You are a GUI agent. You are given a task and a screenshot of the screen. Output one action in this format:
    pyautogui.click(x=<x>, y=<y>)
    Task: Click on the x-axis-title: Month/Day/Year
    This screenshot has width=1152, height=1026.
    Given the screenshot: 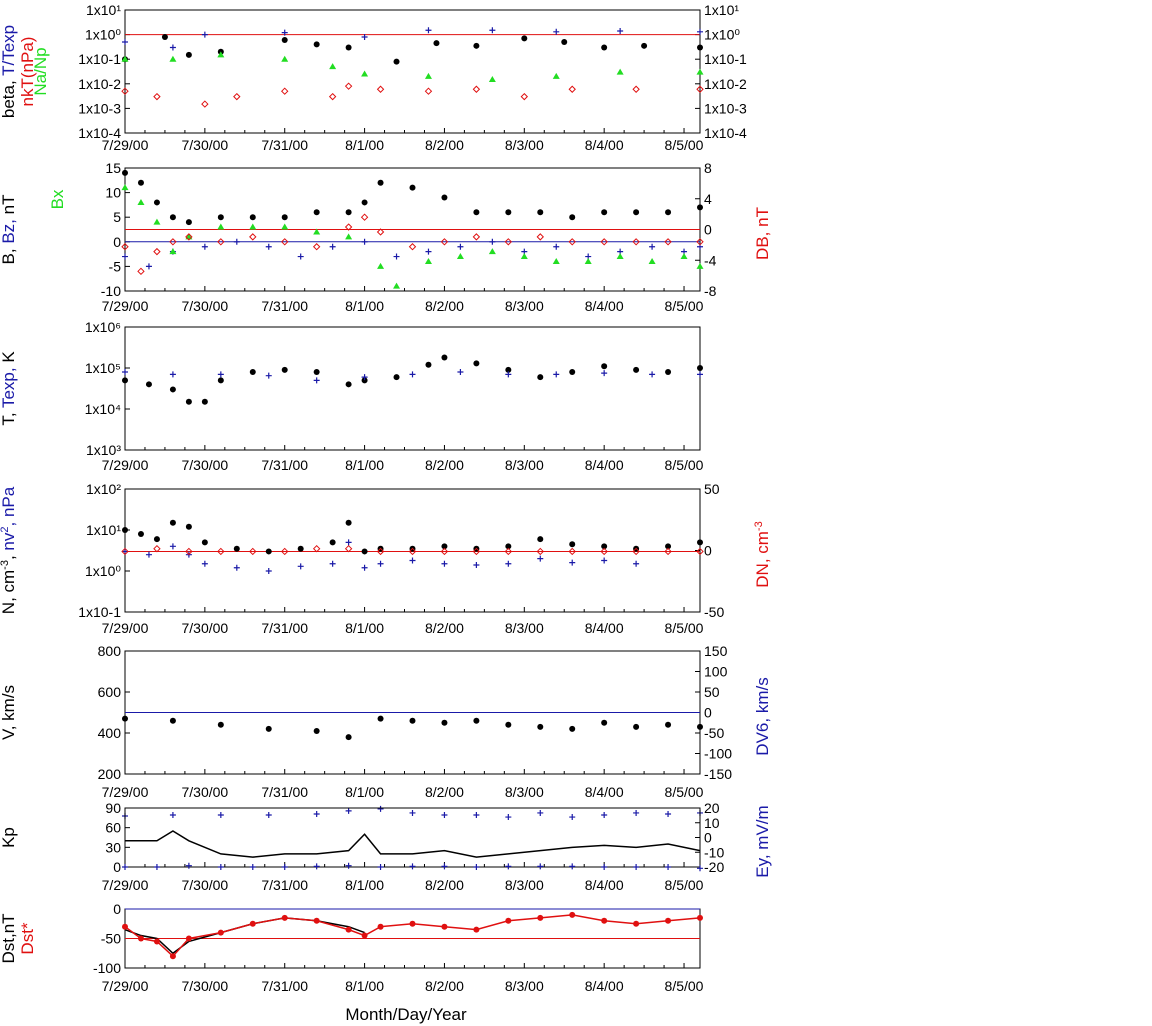 What is the action you would take?
    pyautogui.click(x=406, y=1014)
    